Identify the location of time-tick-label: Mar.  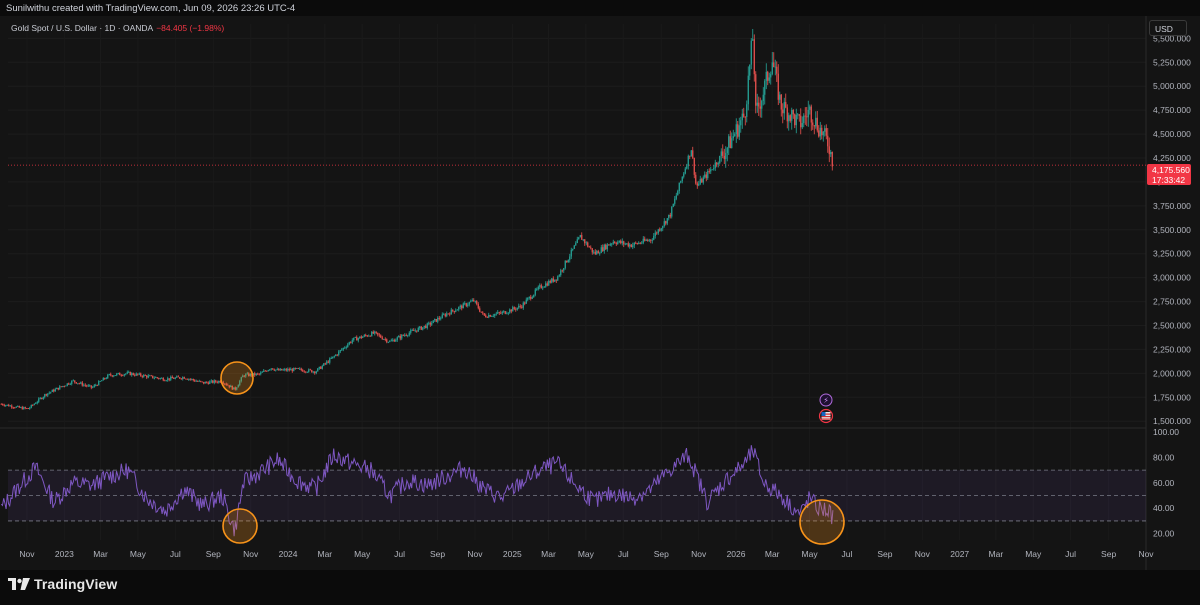
(996, 554).